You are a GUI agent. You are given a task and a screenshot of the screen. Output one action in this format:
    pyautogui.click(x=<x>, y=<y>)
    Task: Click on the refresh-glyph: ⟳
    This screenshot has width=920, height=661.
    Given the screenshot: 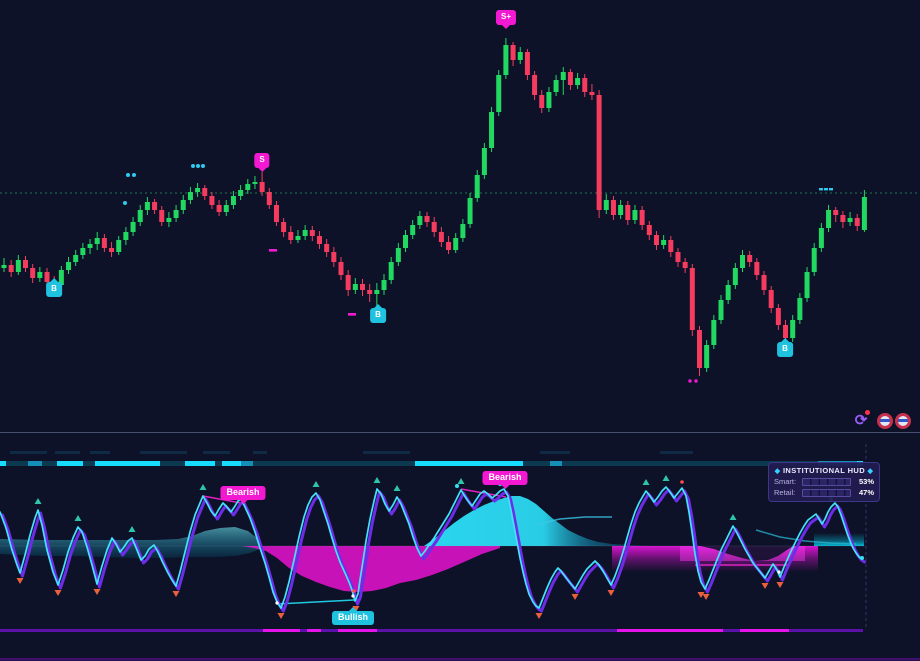 What is the action you would take?
    pyautogui.click(x=861, y=420)
    